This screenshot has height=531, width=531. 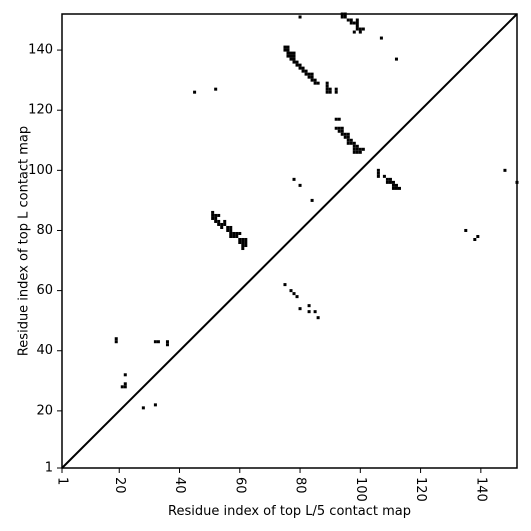 What do you see at coordinates (179, 485) in the screenshot?
I see `x-tick-label: 40` at bounding box center [179, 485].